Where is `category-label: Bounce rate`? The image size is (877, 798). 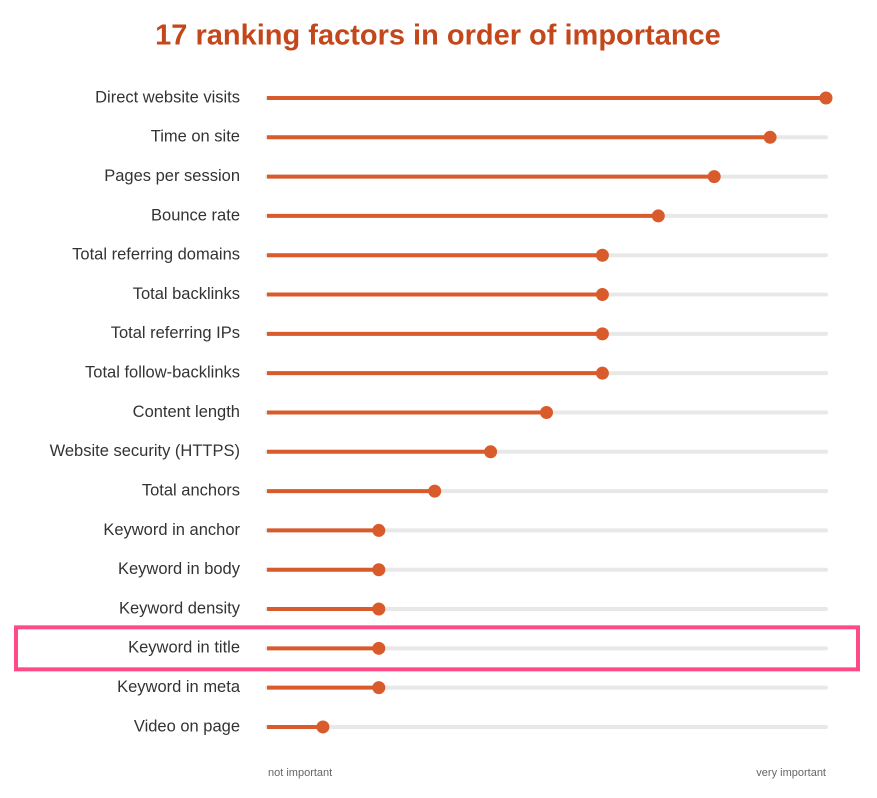
category-label: Bounce rate is located at coordinates (195, 215).